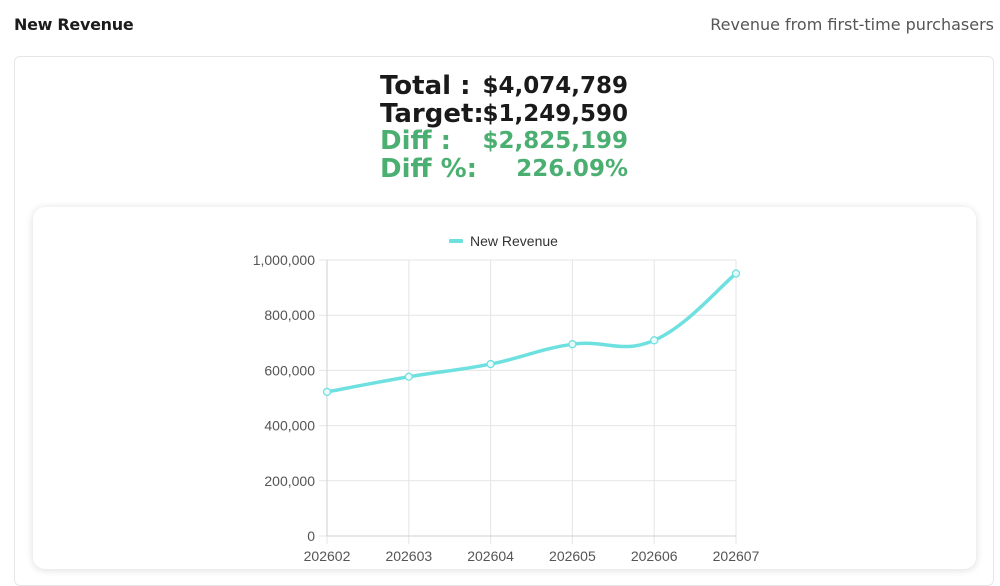 The height and width of the screenshot is (586, 1000). I want to click on summary-row-target: Target: $1,249,590, so click(510, 113).